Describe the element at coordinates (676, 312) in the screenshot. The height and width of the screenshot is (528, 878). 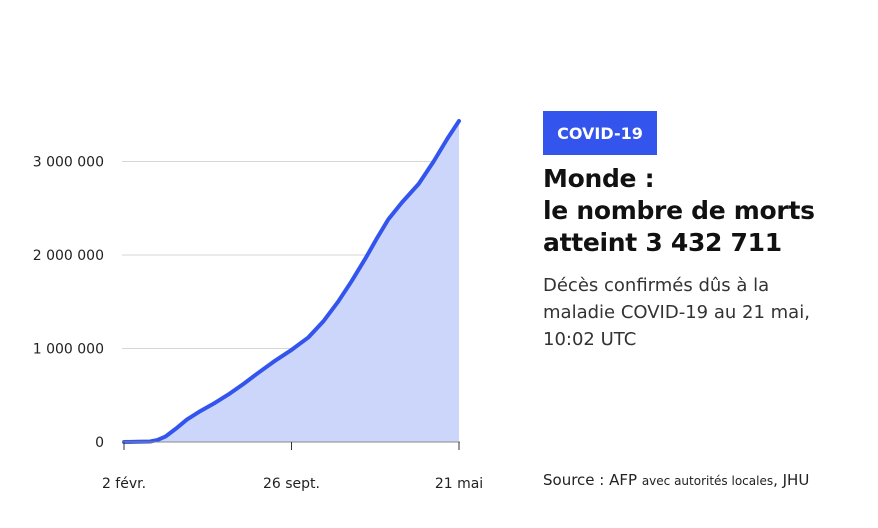
I see `subtitle-line-2: maladie COVID-19 au 21 mai,` at that location.